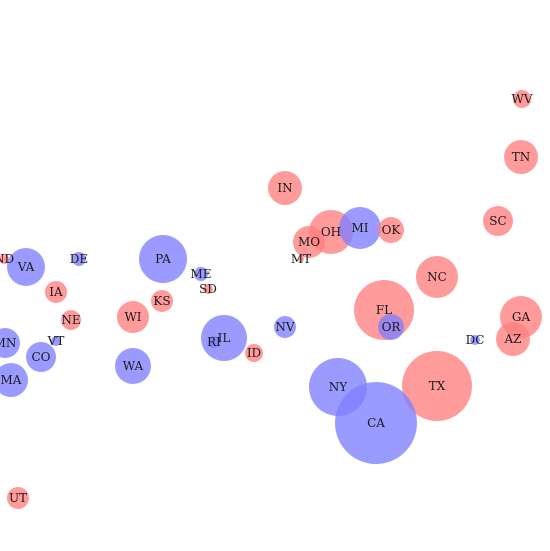 This screenshot has height=551, width=550. What do you see at coordinates (437, 277) in the screenshot?
I see `bubble-nc` at bounding box center [437, 277].